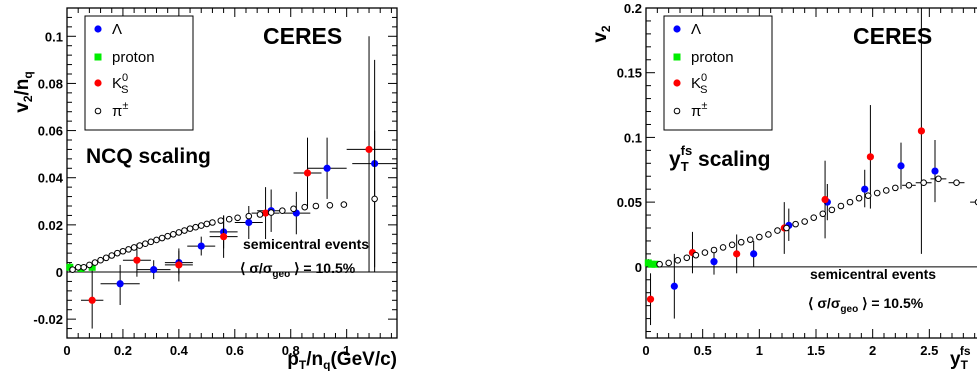 The height and width of the screenshot is (371, 977). What do you see at coordinates (342, 360) in the screenshot?
I see `left-x-axis-label: pT/nq(GeV/c)` at bounding box center [342, 360].